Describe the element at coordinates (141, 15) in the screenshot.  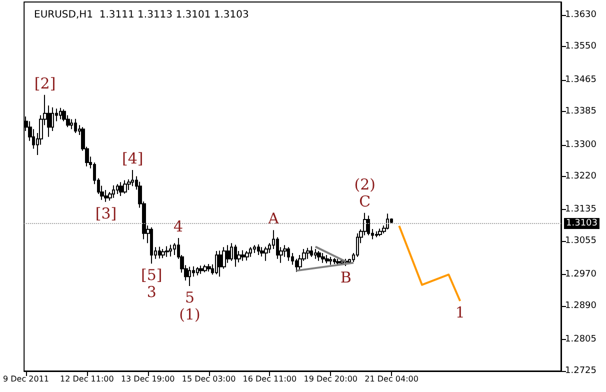
I see `text: EURUSD,H1 1.3111 1.3113 1.3101 1.3103` at that location.